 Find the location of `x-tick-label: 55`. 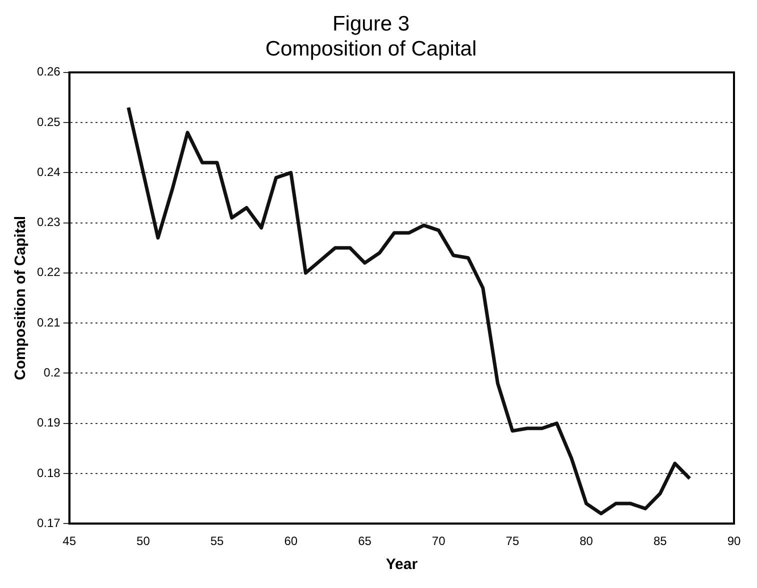

x-tick-label: 55 is located at coordinates (217, 541).